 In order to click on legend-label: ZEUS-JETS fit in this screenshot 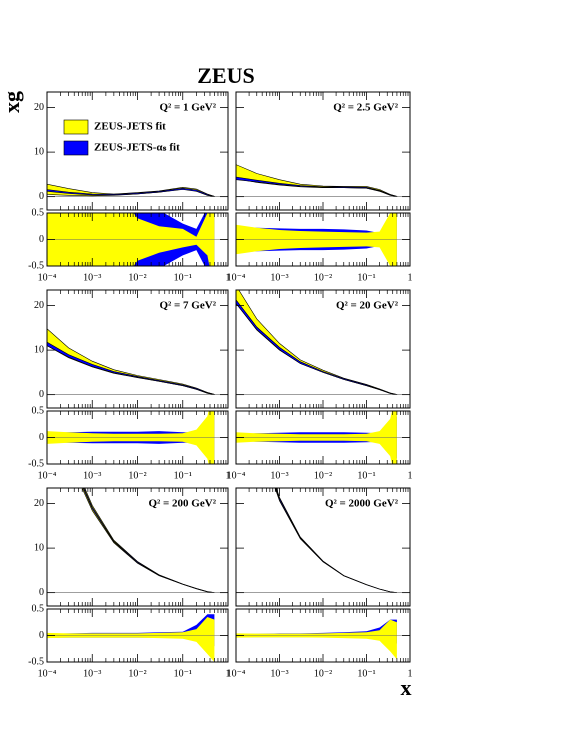, I will do `click(130, 127)`.